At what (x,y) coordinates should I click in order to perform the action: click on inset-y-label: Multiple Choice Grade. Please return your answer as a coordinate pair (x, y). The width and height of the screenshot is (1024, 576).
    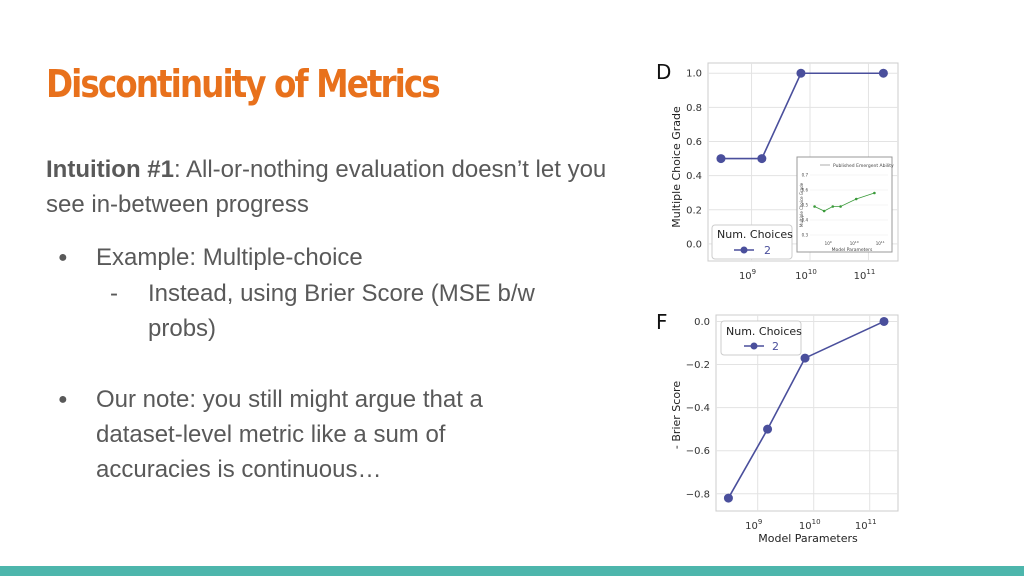
    Looking at the image, I should click on (801, 204).